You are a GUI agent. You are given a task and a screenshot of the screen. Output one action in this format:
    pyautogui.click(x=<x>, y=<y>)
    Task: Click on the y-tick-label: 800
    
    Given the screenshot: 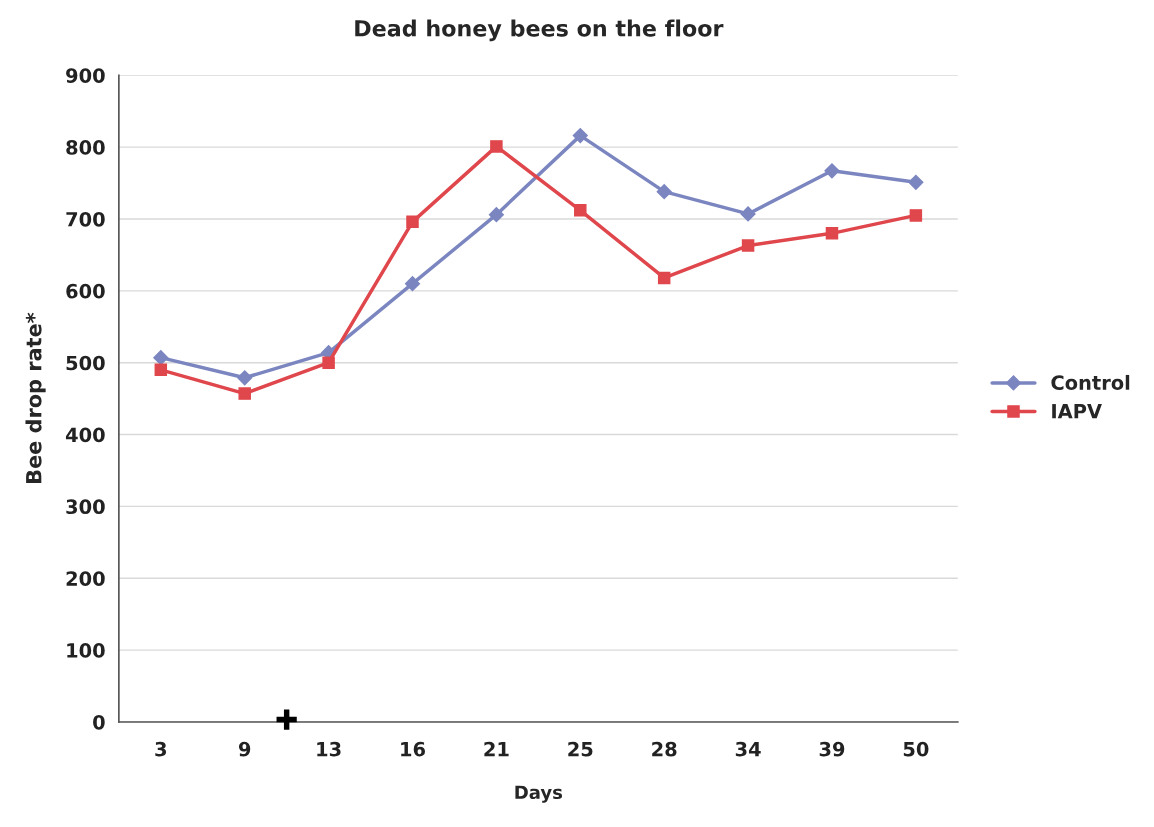 What is the action you would take?
    pyautogui.click(x=85, y=147)
    